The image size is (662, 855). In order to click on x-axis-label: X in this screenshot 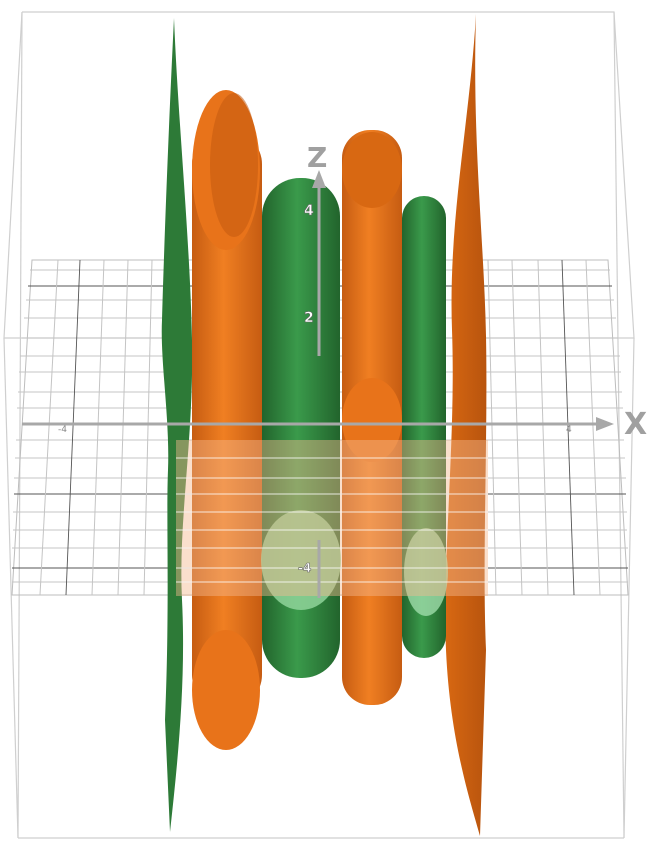, I will do `click(635, 424)`.